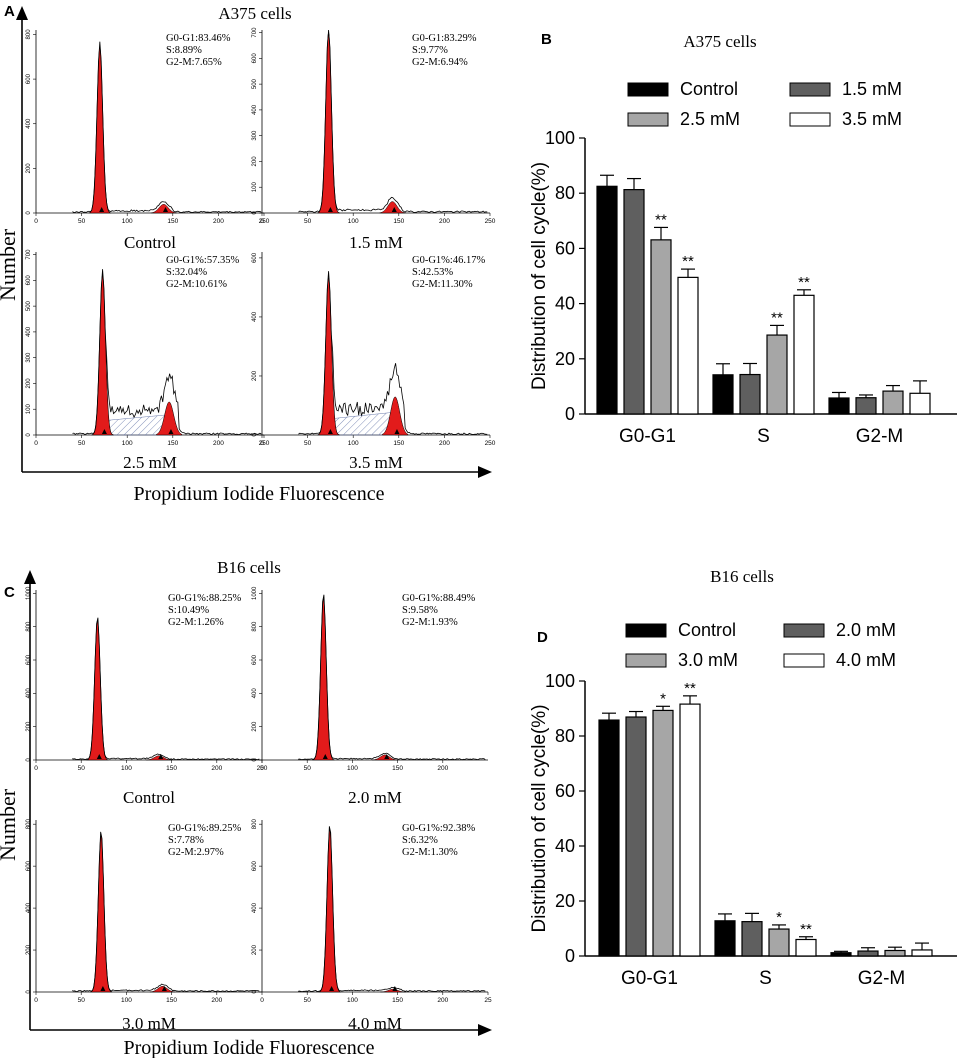 The height and width of the screenshot is (1058, 957). What do you see at coordinates (438, 828) in the screenshot?
I see `hist-stat-line: G0-G1%:92.38%` at bounding box center [438, 828].